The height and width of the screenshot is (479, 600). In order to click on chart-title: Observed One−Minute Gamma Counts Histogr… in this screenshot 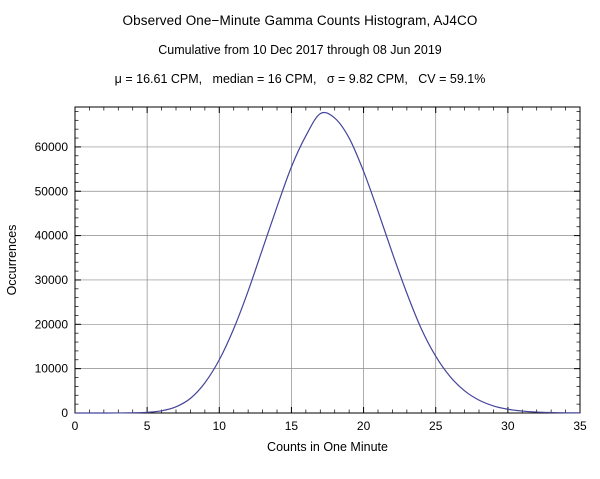, I will do `click(300, 20)`.